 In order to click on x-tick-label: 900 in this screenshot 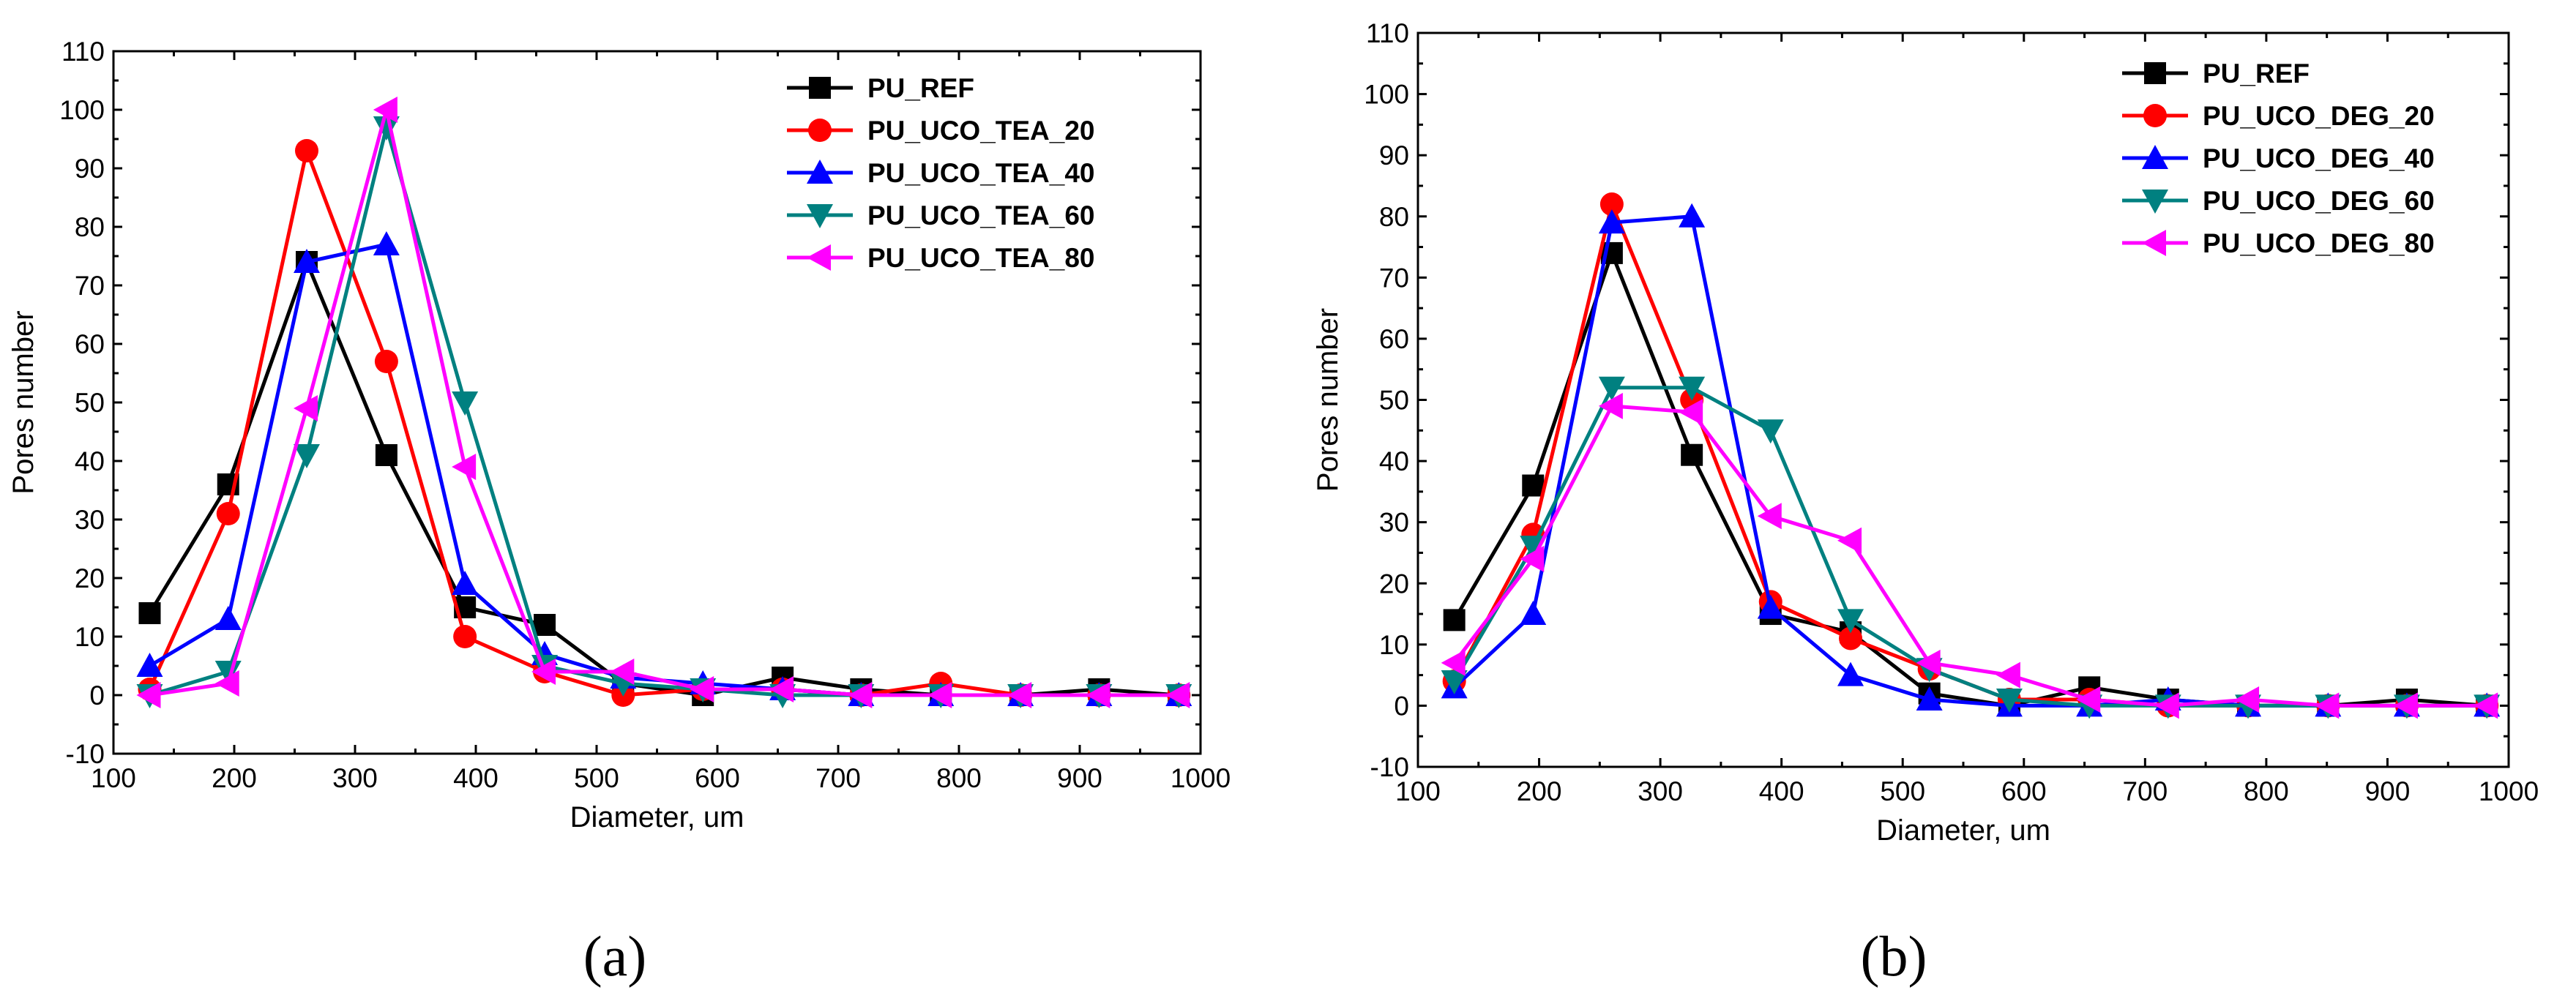, I will do `click(2388, 791)`.